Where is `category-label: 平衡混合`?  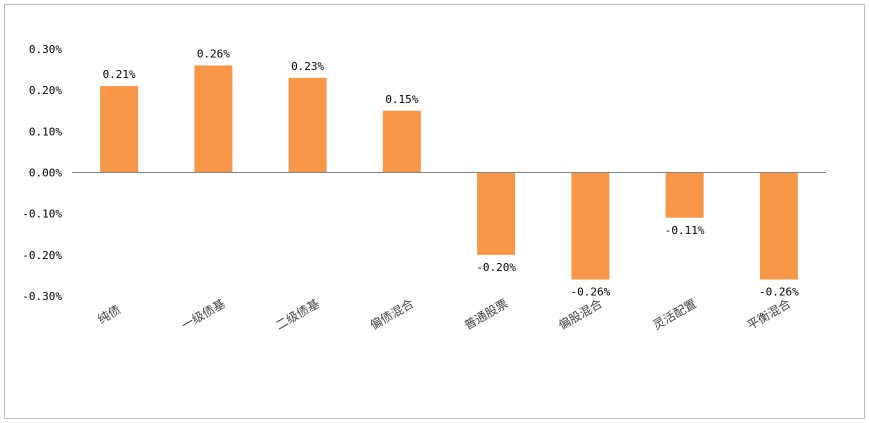 category-label: 平衡混合 is located at coordinates (768, 314).